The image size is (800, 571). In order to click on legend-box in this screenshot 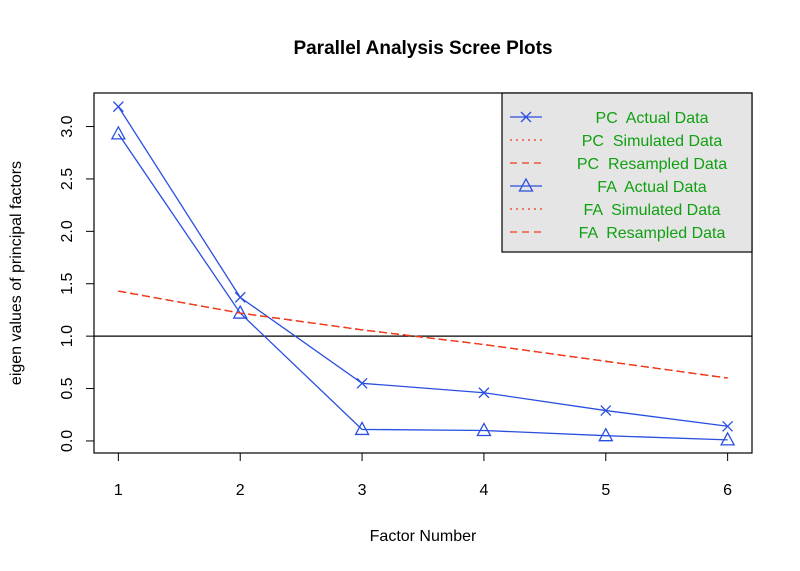, I will do `click(627, 172)`.